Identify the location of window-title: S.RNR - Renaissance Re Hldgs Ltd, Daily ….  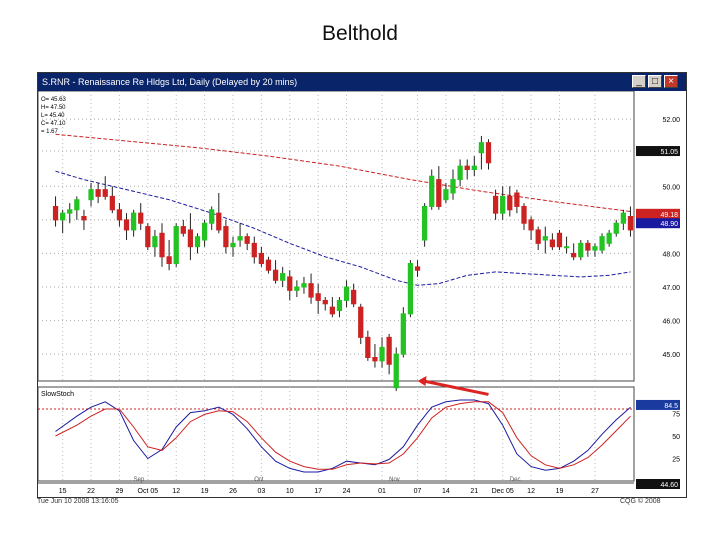
(170, 82).